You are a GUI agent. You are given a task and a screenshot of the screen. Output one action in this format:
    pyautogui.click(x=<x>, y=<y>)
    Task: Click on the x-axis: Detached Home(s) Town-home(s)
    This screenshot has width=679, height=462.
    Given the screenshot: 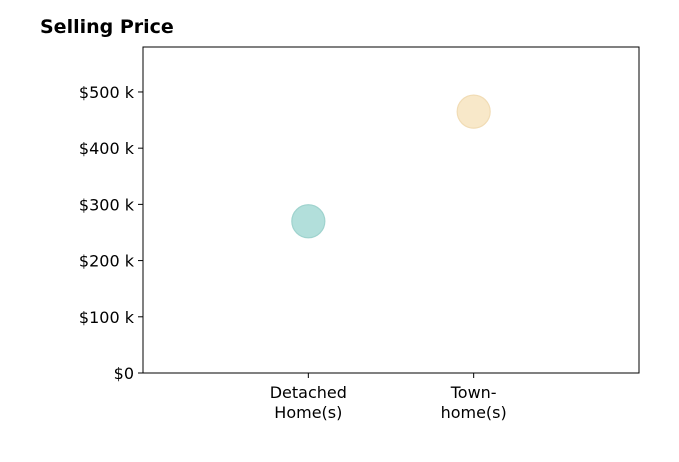 What is the action you would take?
    pyautogui.click(x=388, y=397)
    